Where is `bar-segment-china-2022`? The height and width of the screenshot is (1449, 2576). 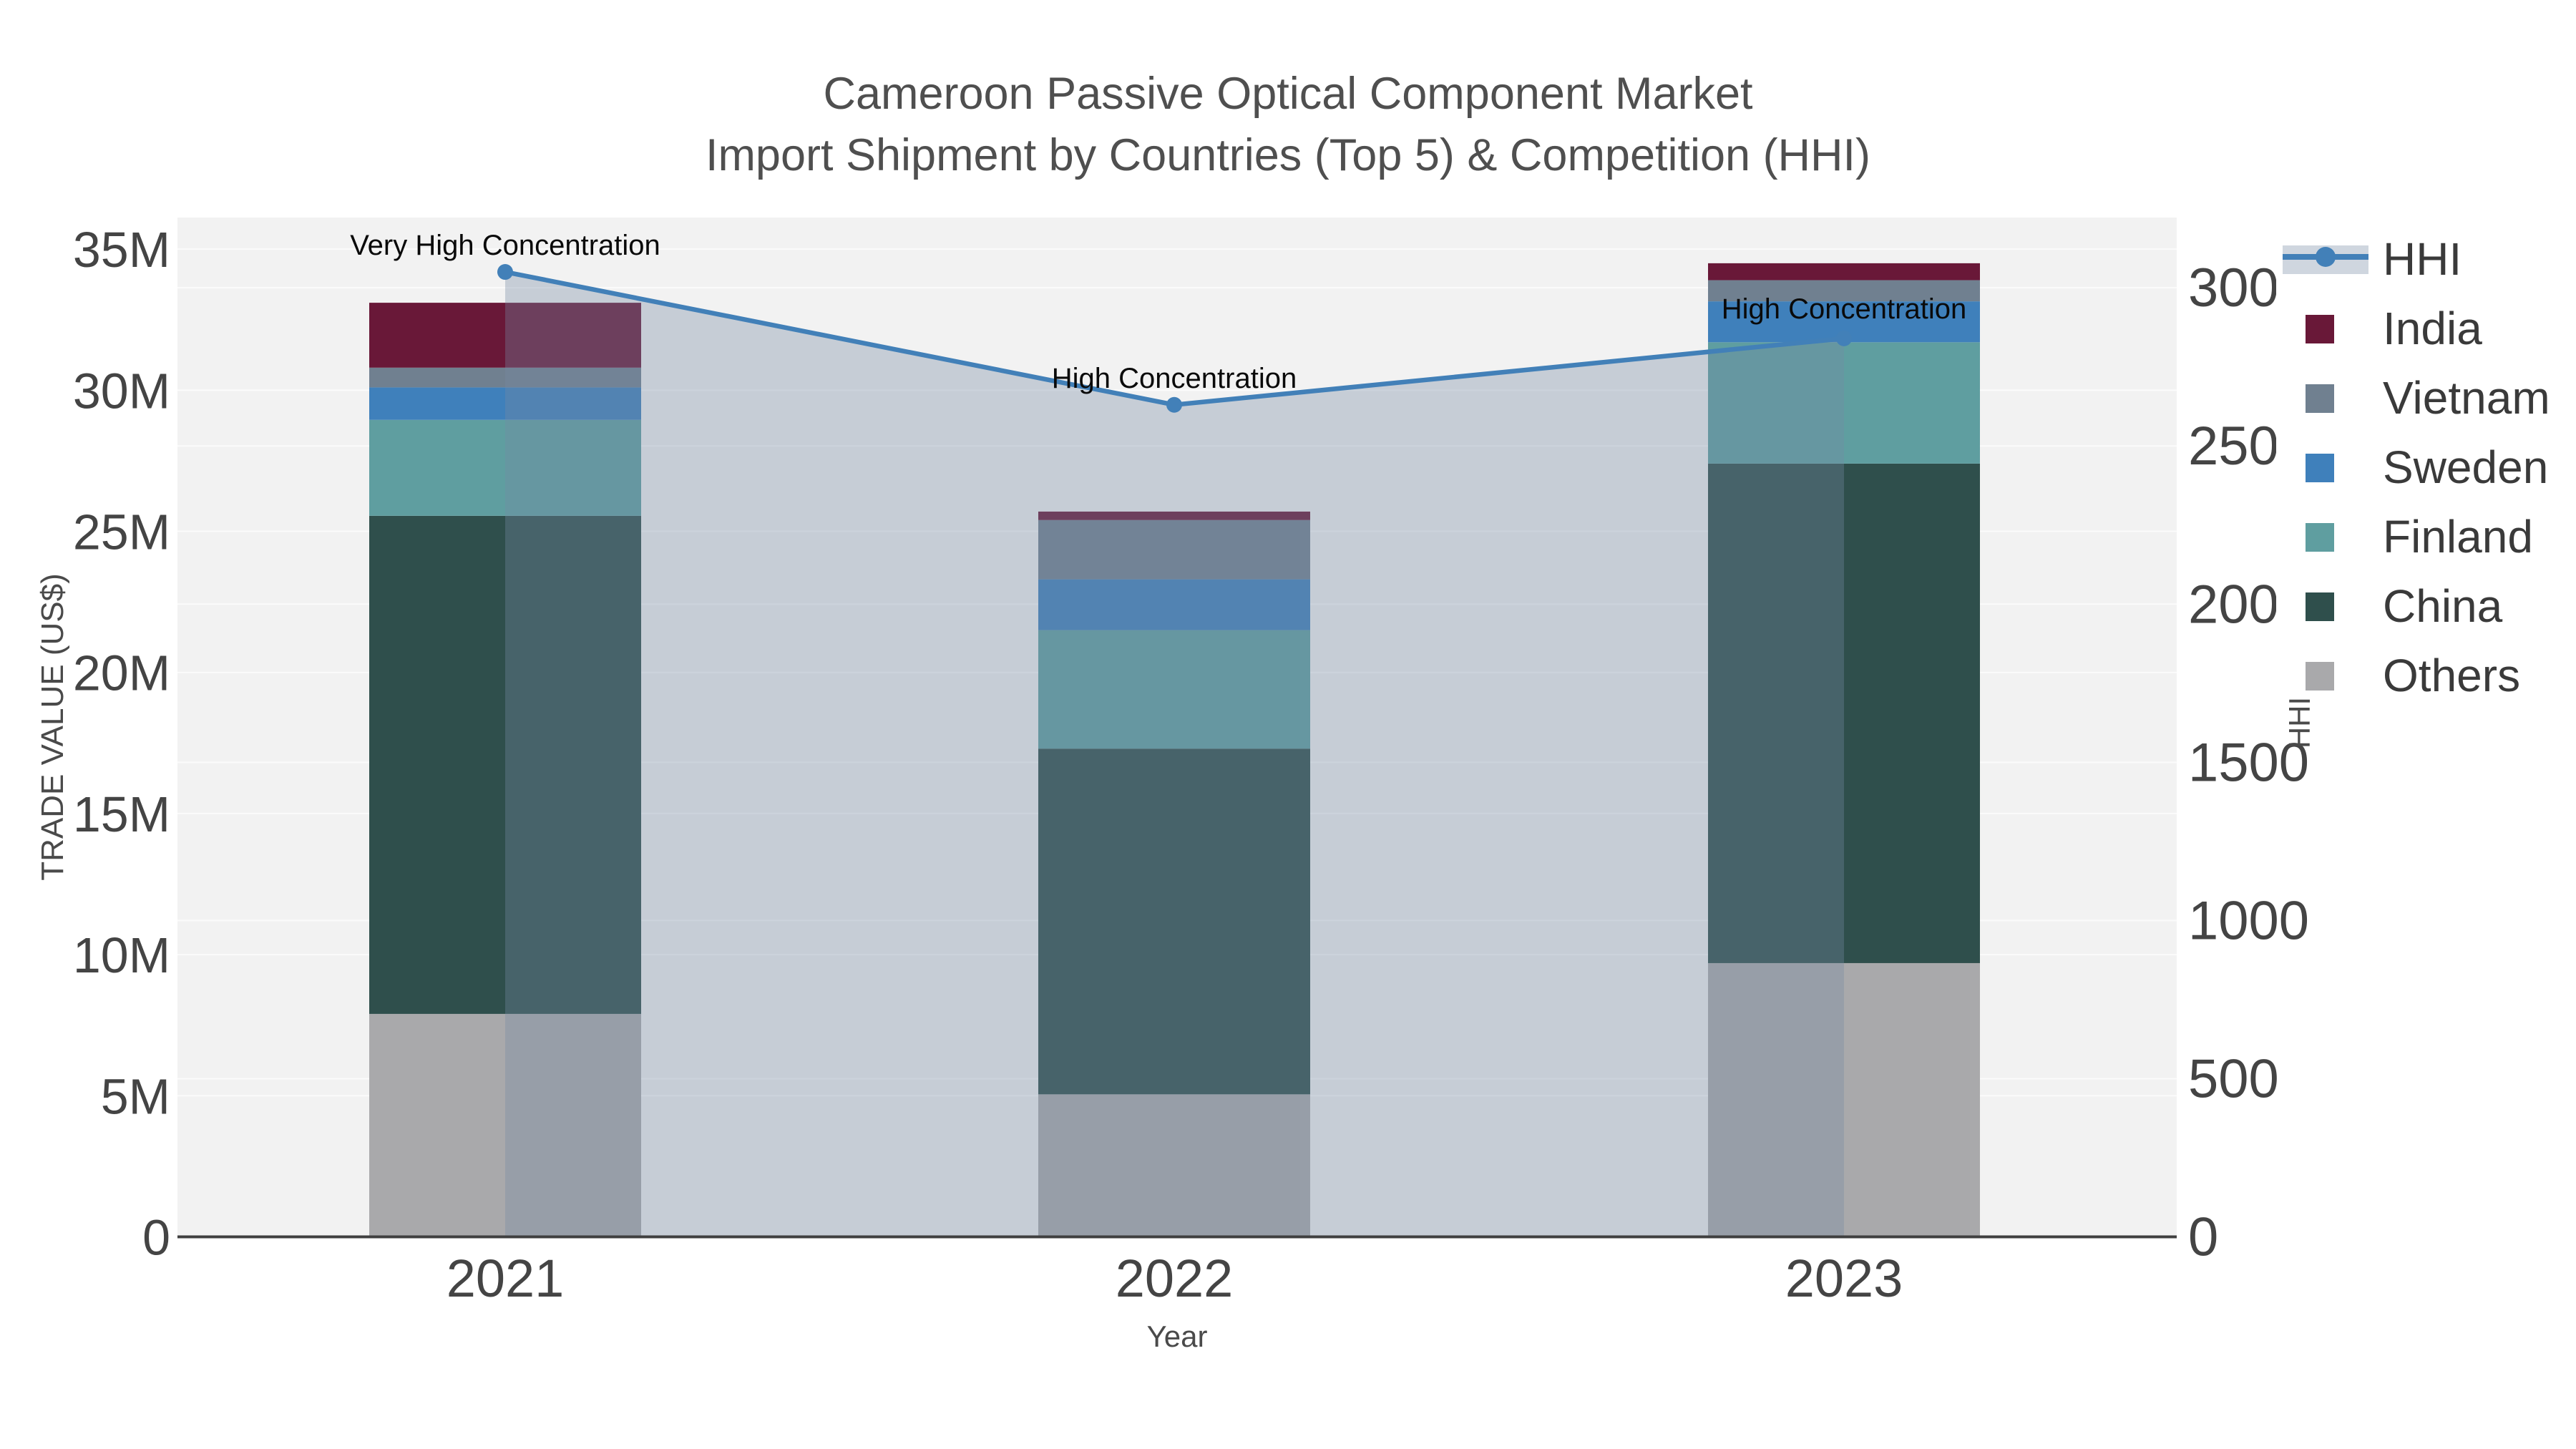
bar-segment-china-2022 is located at coordinates (1174, 921).